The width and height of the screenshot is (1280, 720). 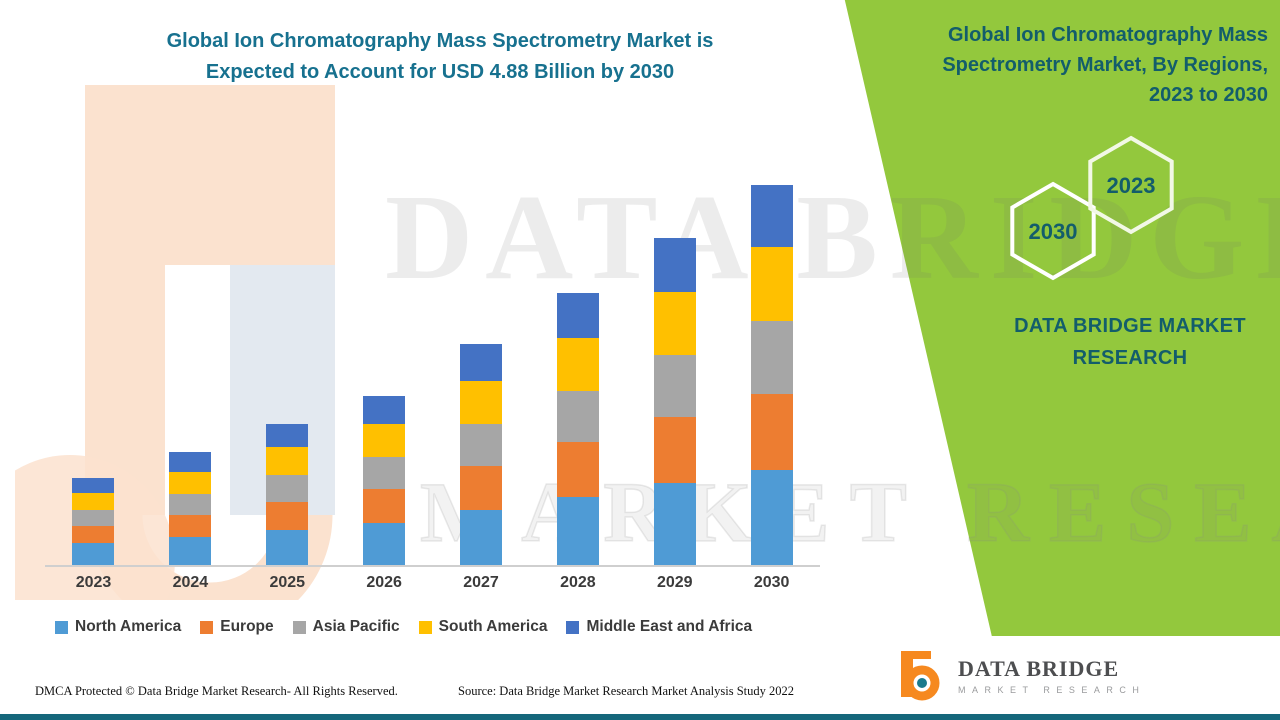 What do you see at coordinates (578, 582) in the screenshot?
I see `x-axis-label-2028: 2028` at bounding box center [578, 582].